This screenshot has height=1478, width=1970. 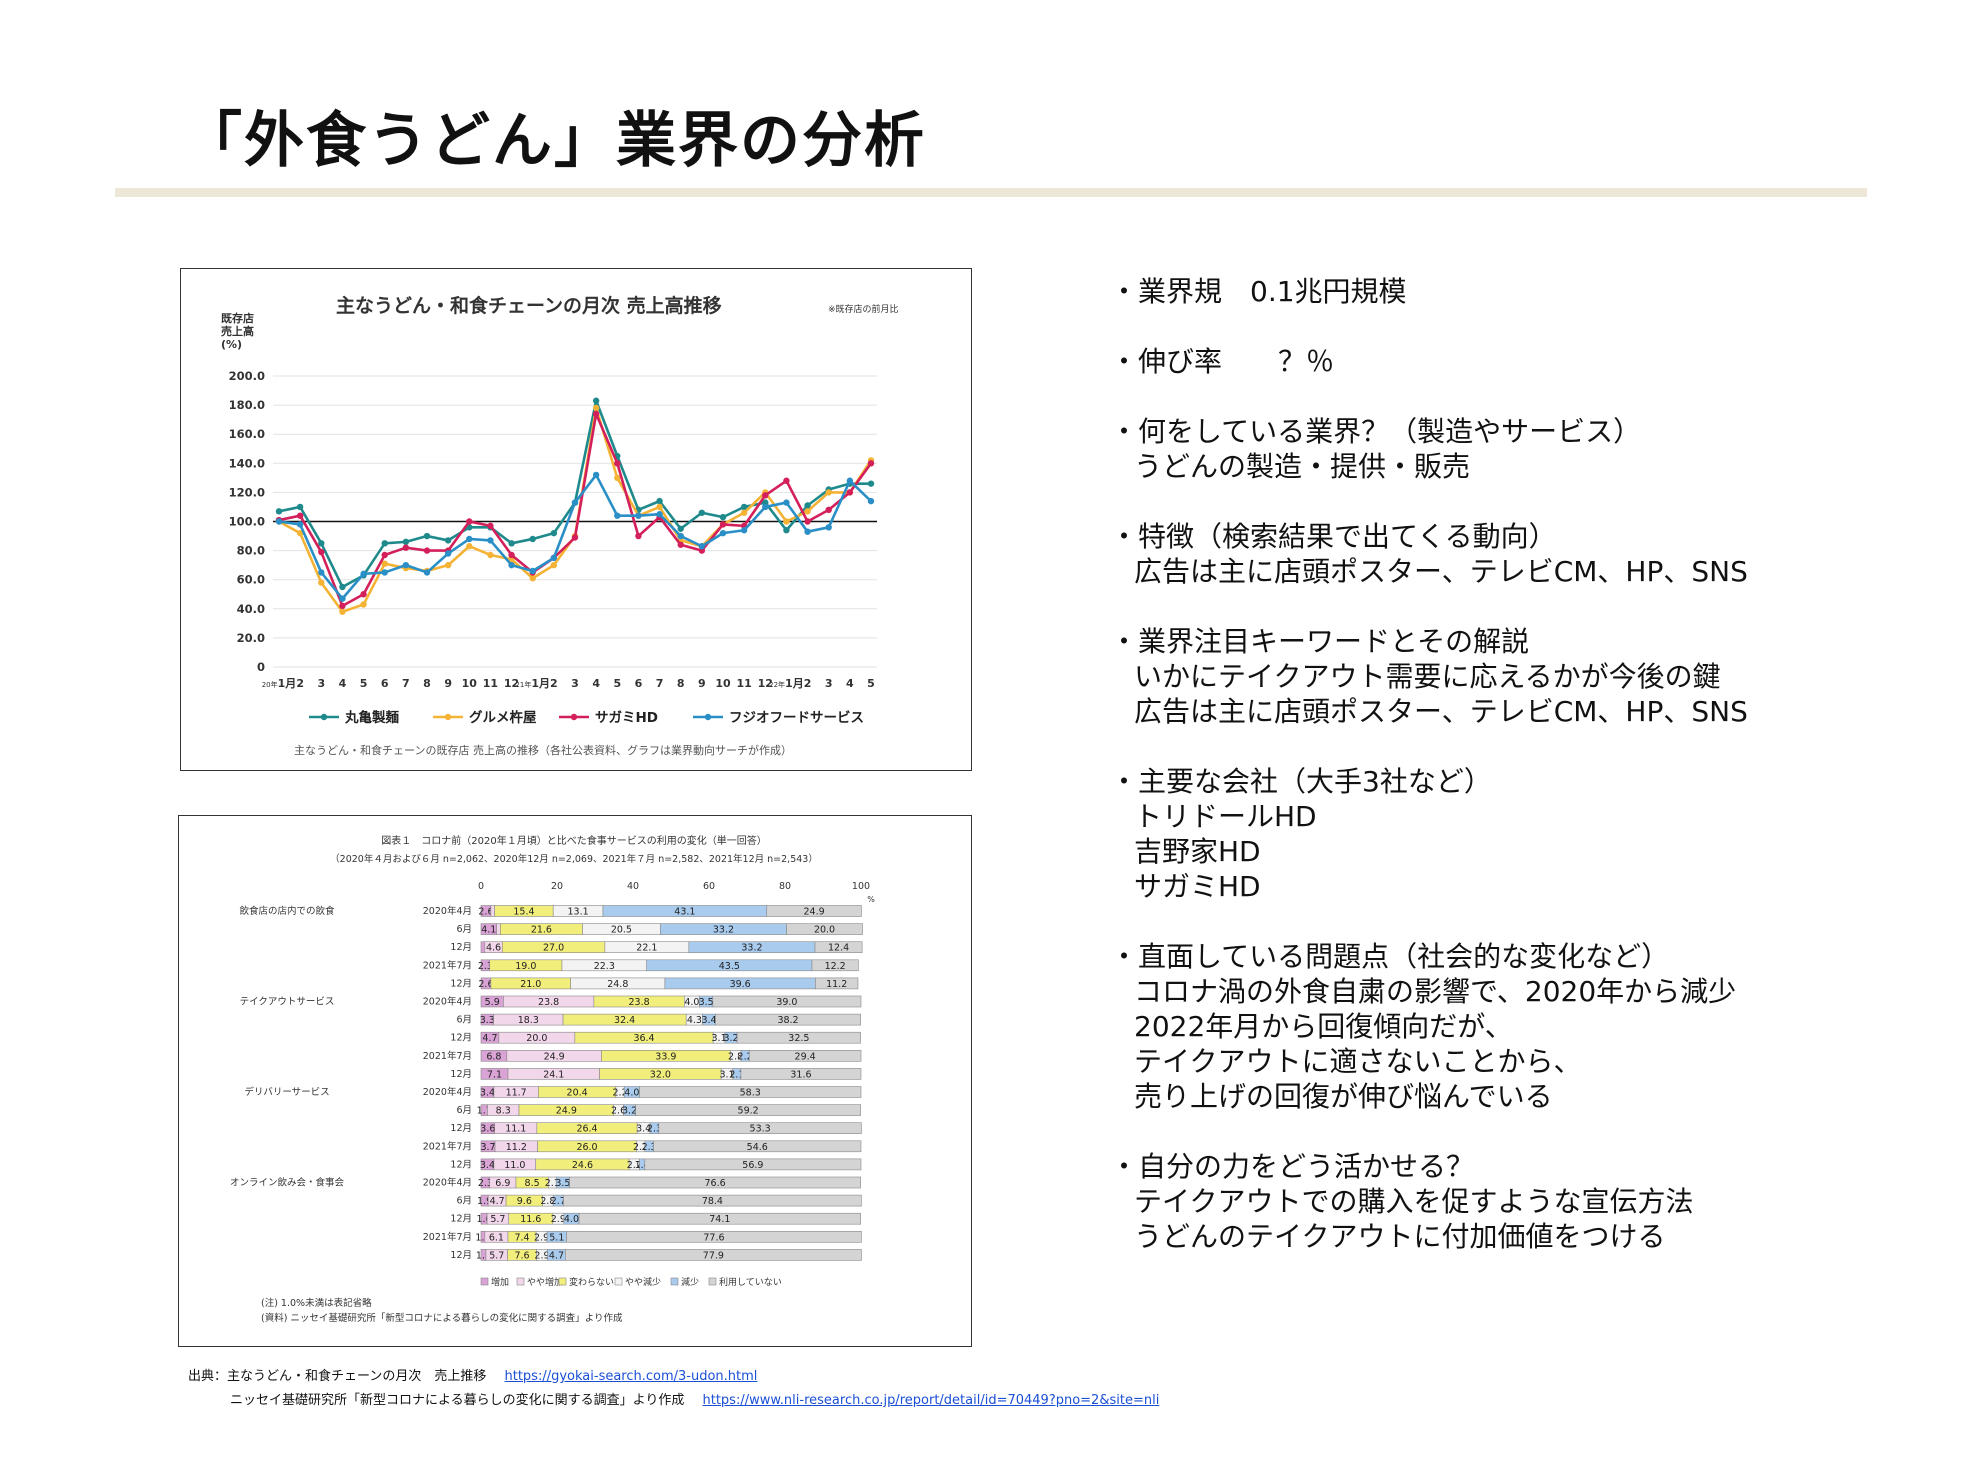 What do you see at coordinates (760, 1129) in the screenshot?
I see `bar-segment-label: 53.3` at bounding box center [760, 1129].